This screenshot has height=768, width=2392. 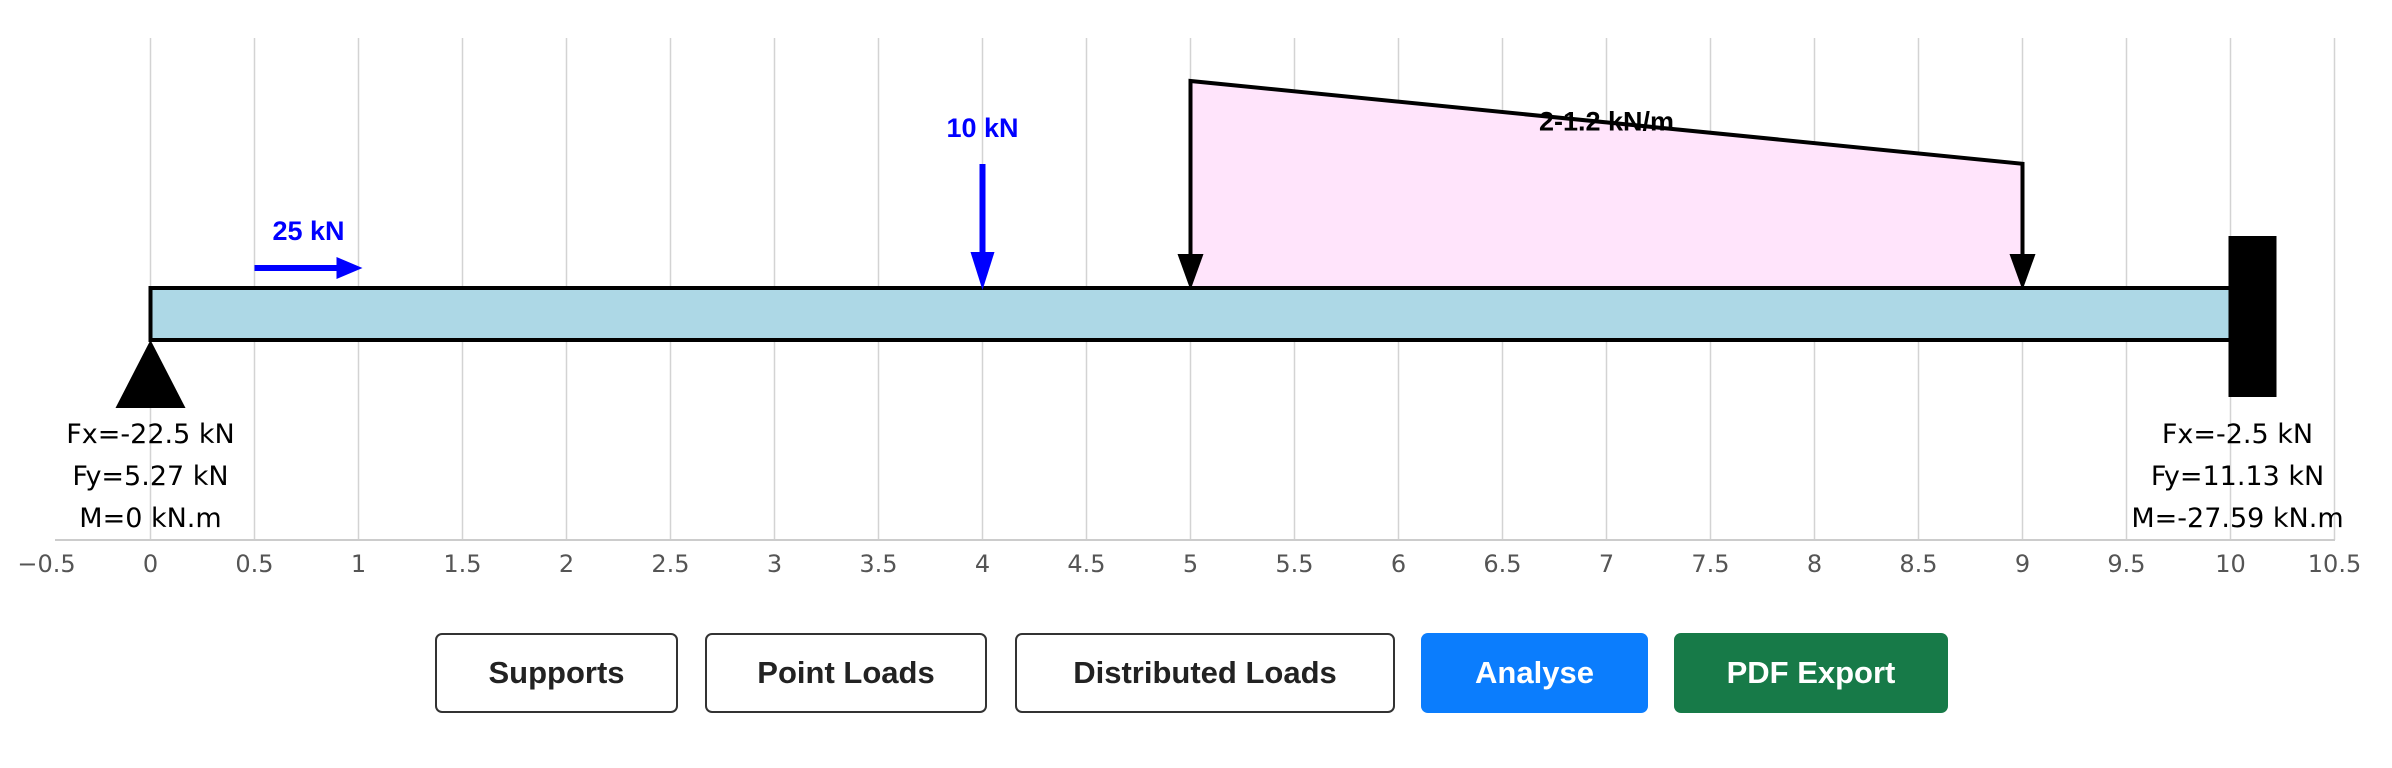 What do you see at coordinates (670, 564) in the screenshot?
I see `x-tick-label: 2.5` at bounding box center [670, 564].